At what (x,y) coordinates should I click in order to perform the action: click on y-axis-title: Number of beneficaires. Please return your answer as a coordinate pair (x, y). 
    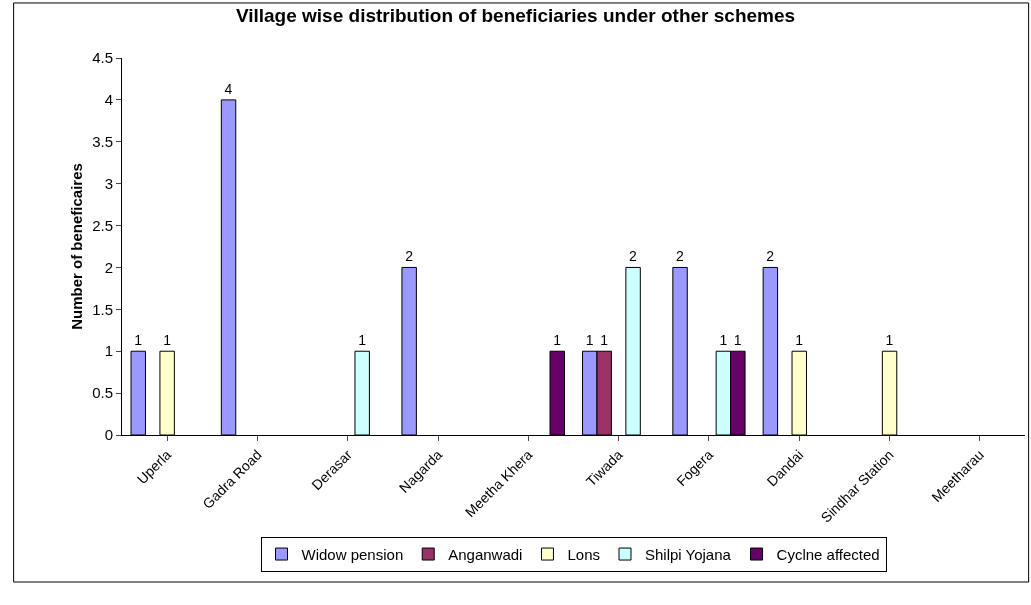
    Looking at the image, I should click on (76, 246).